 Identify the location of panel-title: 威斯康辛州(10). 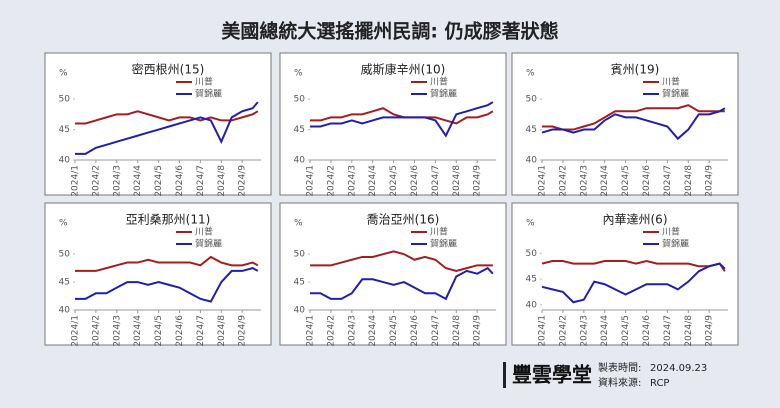
(403, 69).